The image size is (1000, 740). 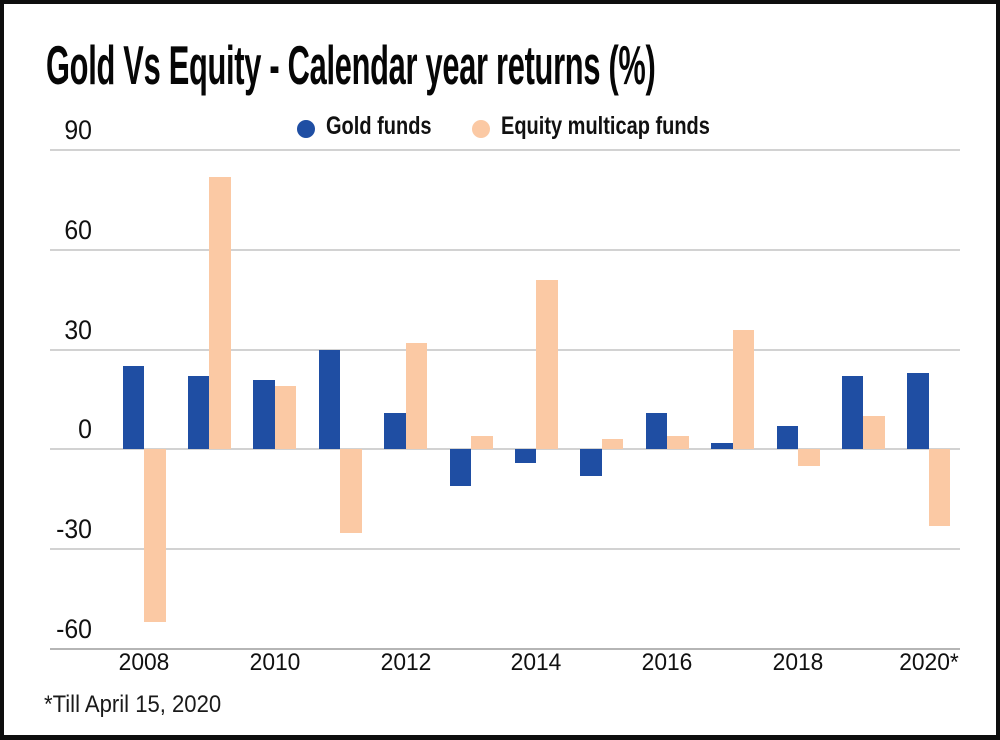 I want to click on x-tick-label-2010: 2010, so click(x=275, y=662).